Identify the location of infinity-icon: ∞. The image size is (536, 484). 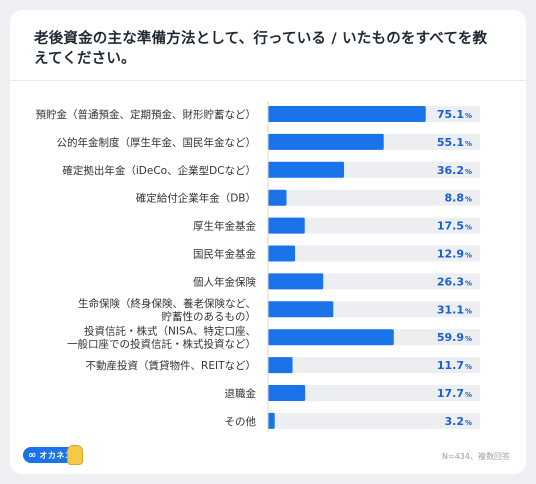
(32, 455).